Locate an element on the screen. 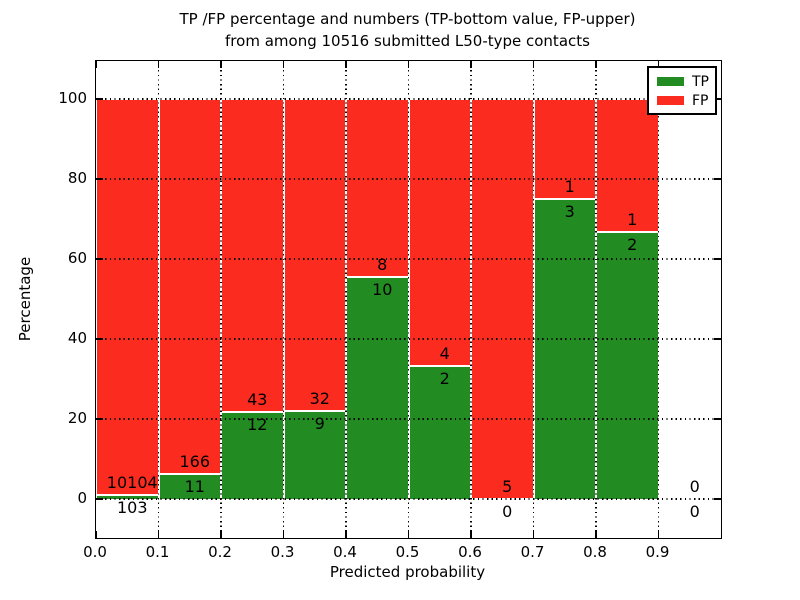 The height and width of the screenshot is (600, 800). x-tick-label: 0.3 is located at coordinates (282, 552).